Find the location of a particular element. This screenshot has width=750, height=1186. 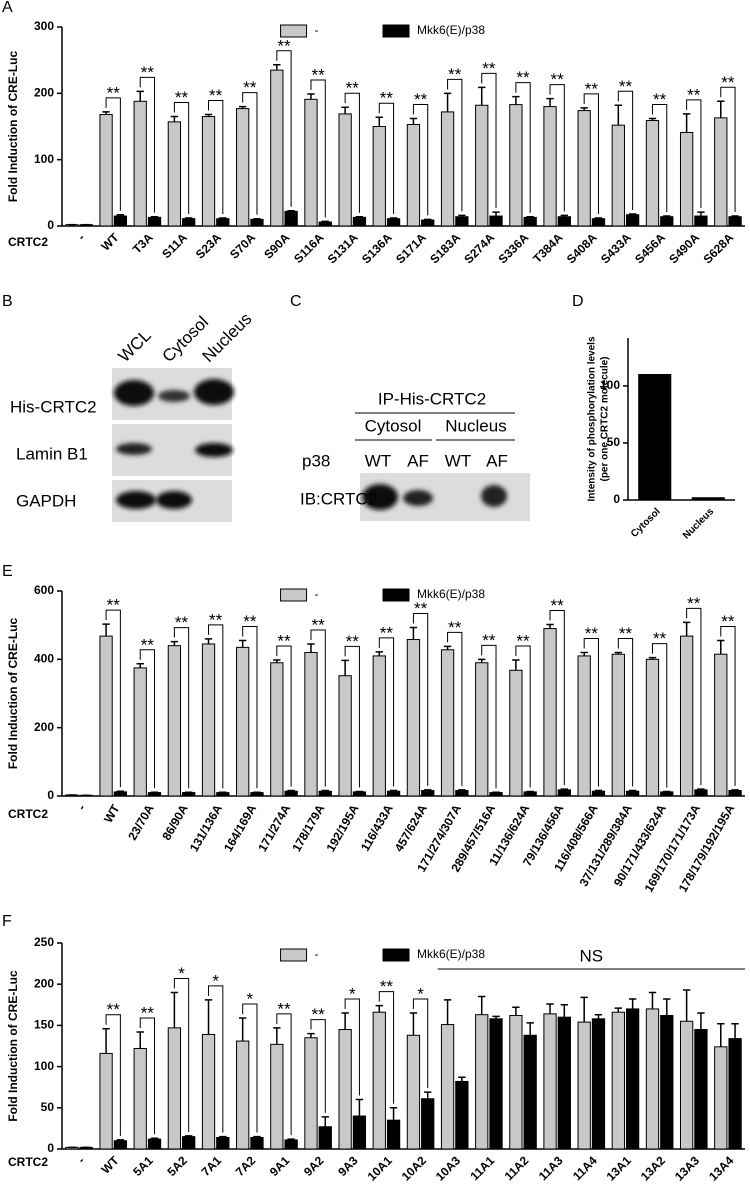

lane-label: WT is located at coordinates (458, 460).